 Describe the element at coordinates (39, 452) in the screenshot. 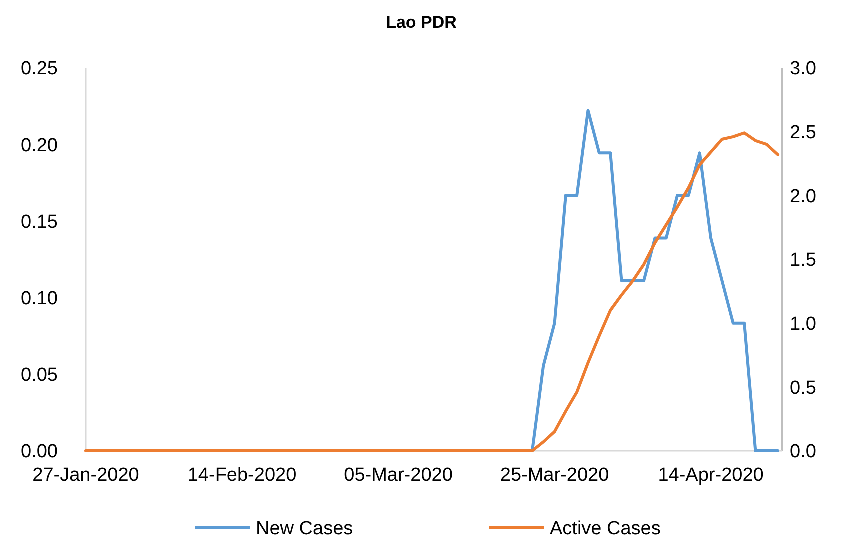

I see `y-tick-label: 0.00` at that location.